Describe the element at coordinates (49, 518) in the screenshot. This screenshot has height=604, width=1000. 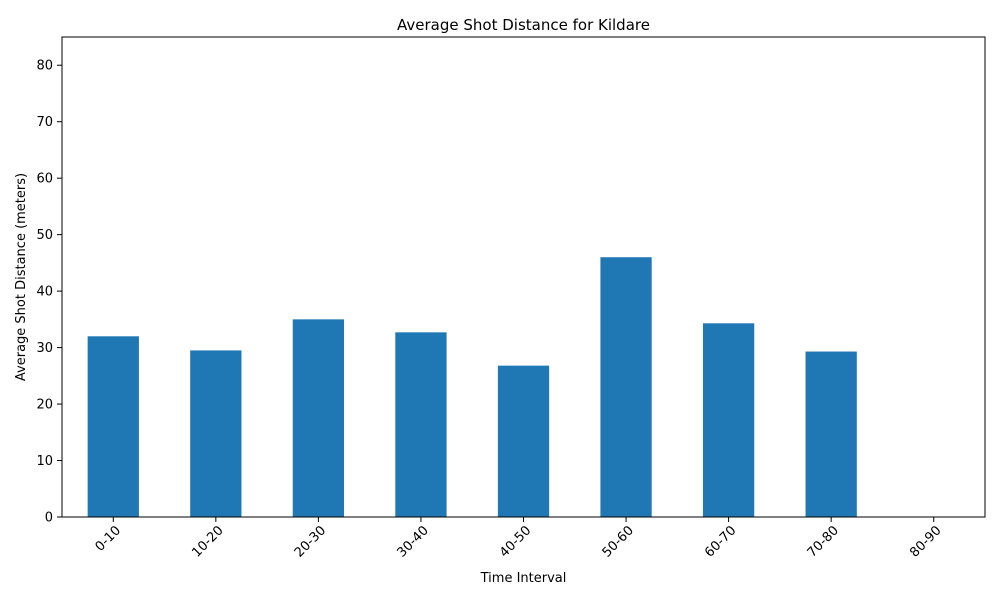
I see `y-tick-label: 0` at that location.